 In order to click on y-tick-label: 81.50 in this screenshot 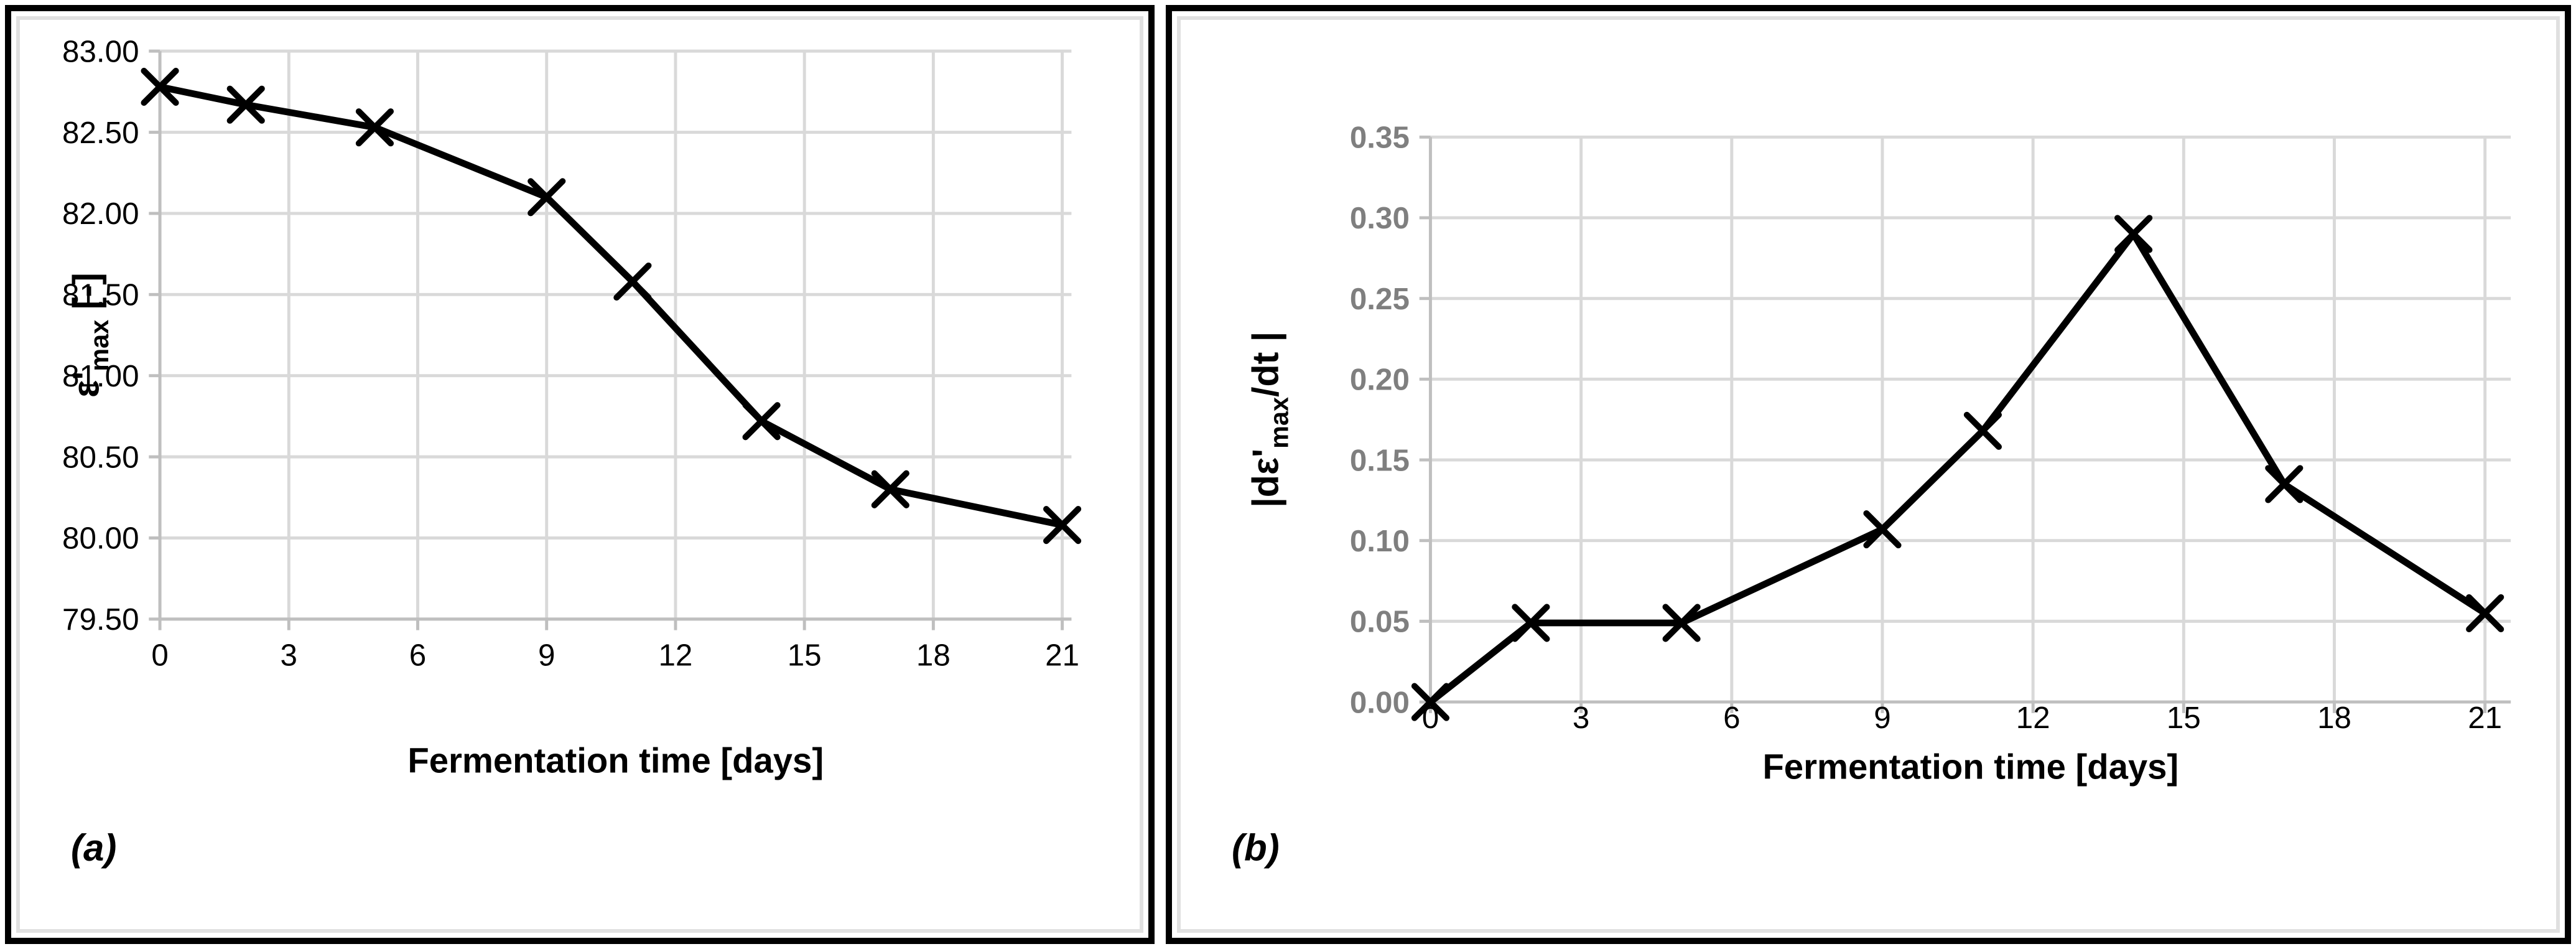, I will do `click(100, 295)`.